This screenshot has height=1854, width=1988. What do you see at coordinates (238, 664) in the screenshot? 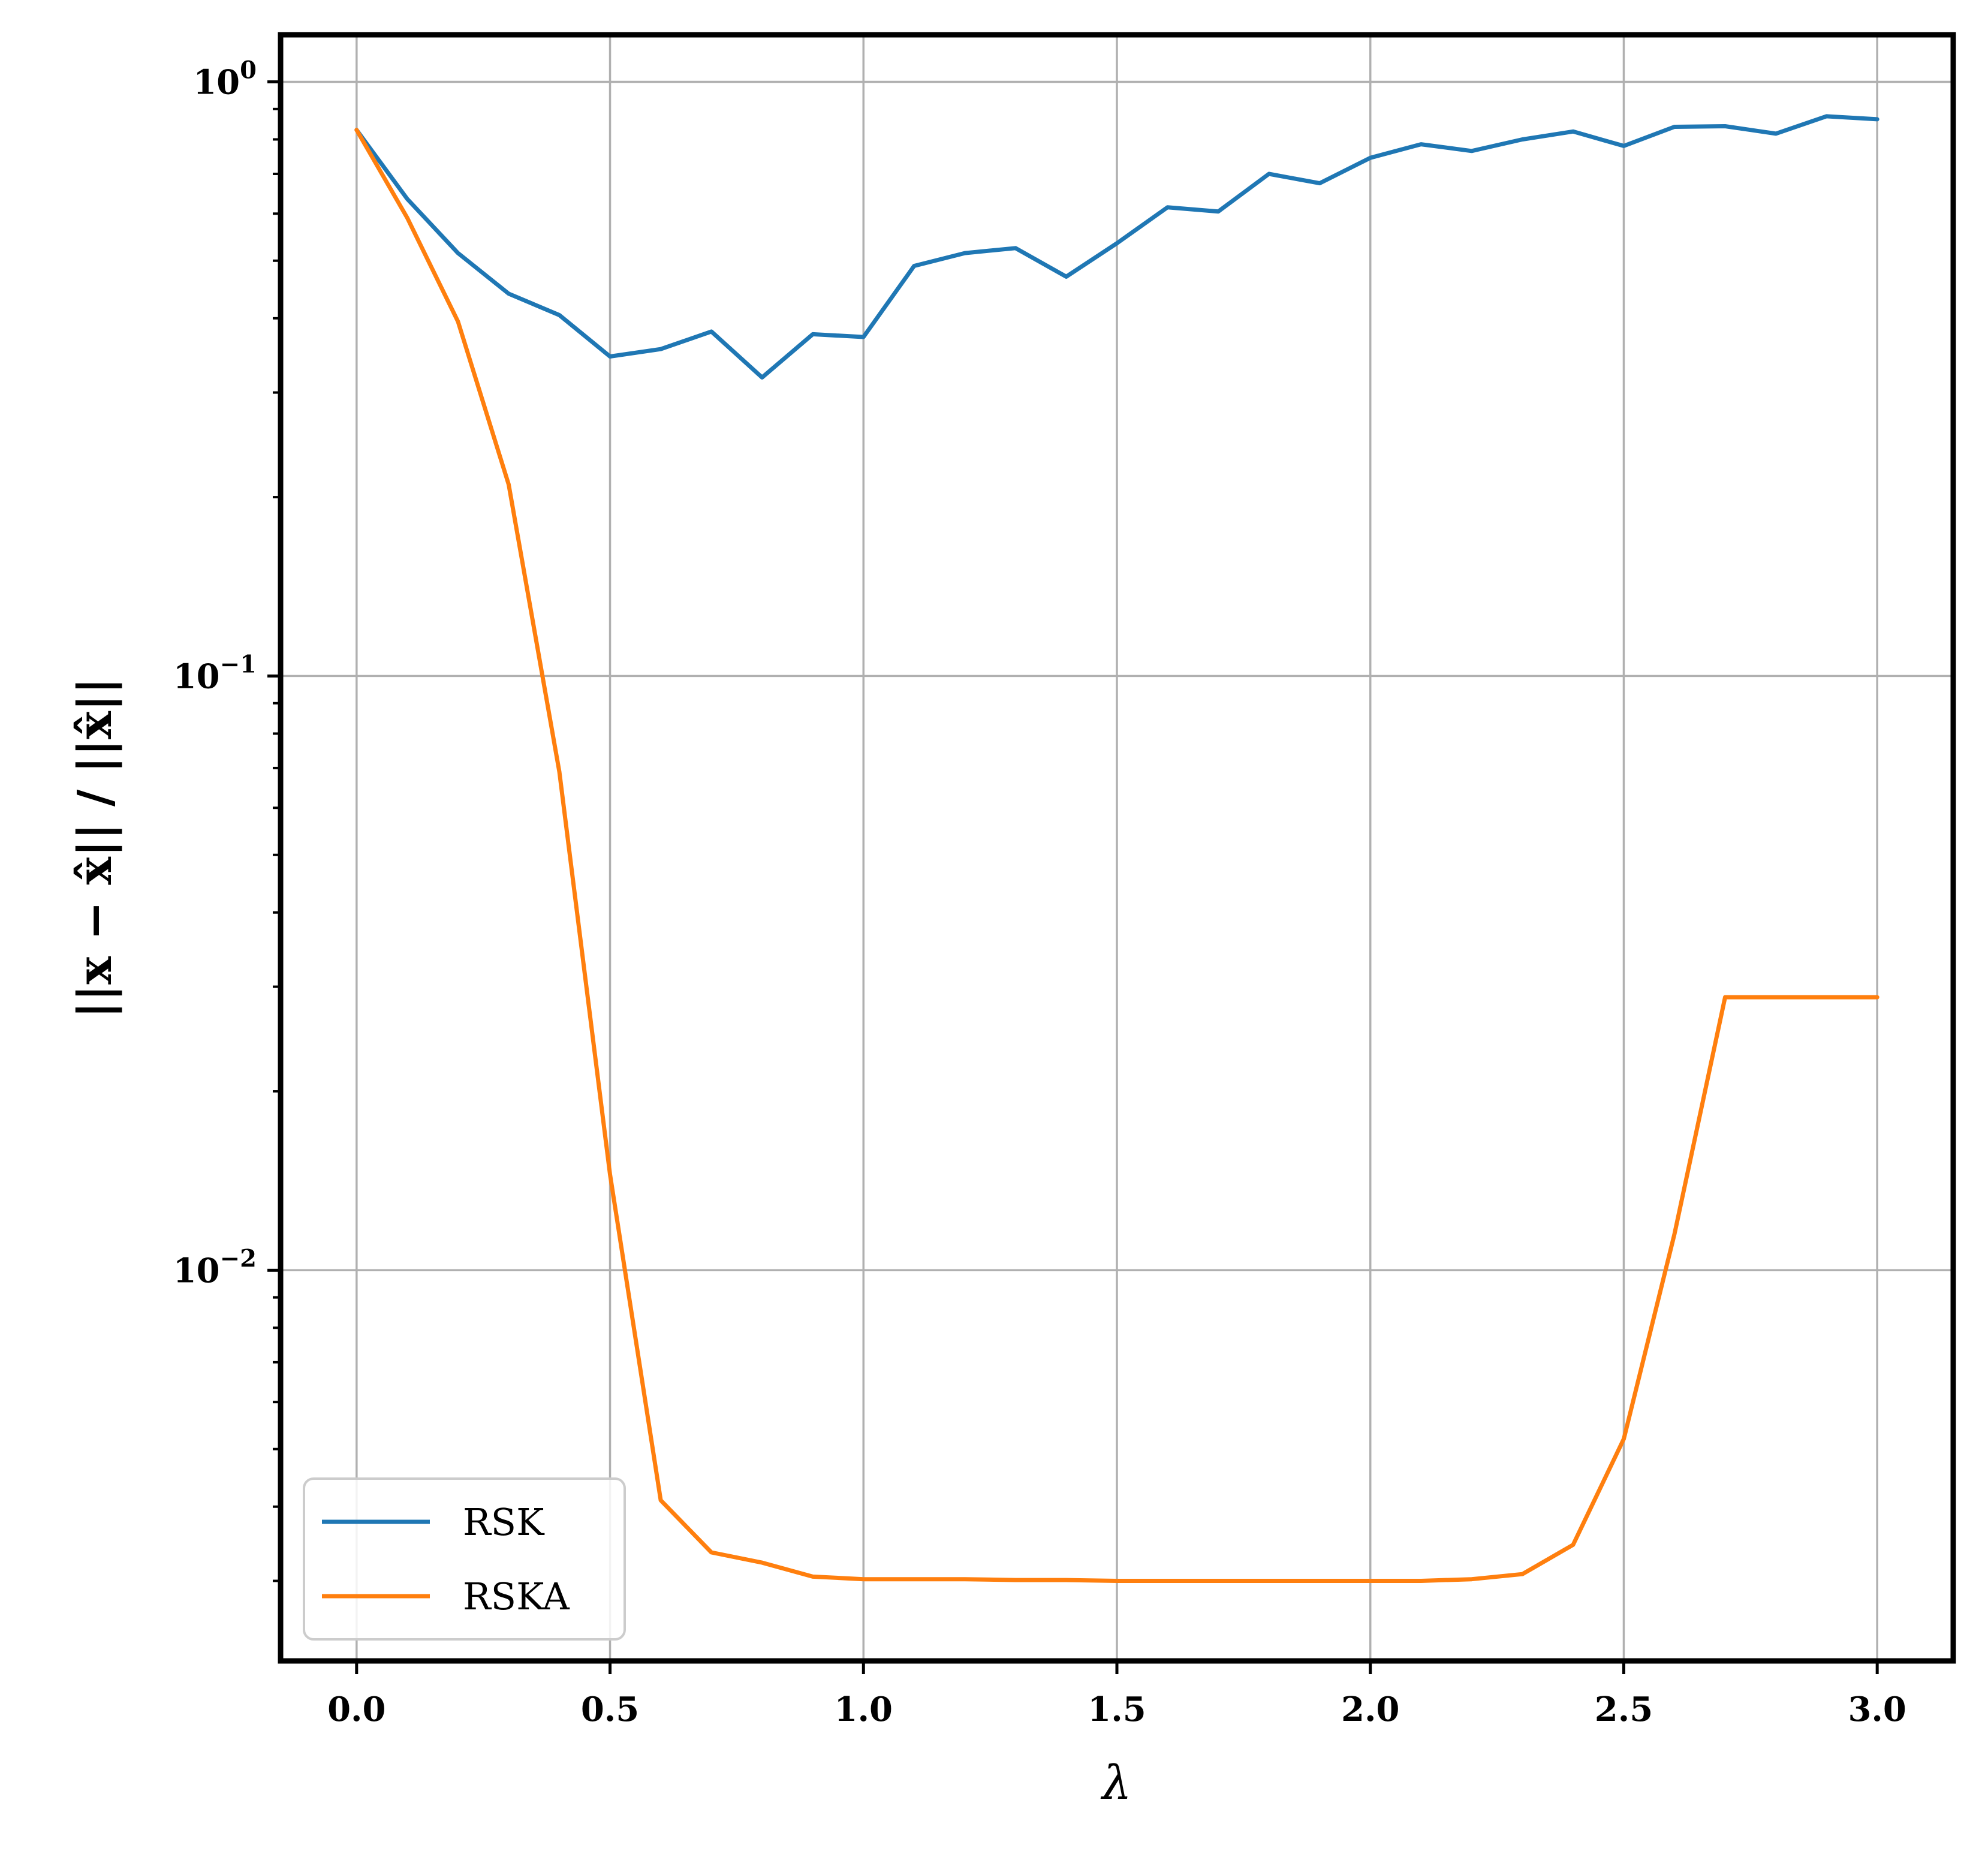
I see `y-tick-exponent: −1` at bounding box center [238, 664].